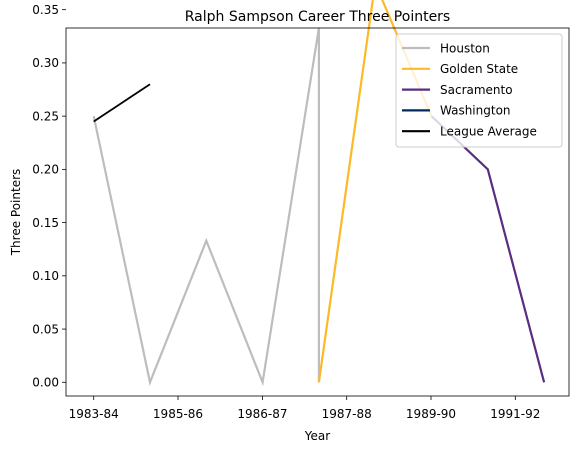 The image size is (579, 453). Describe the element at coordinates (476, 90) in the screenshot. I see `legend-label-sacramento: Sacramento` at that location.